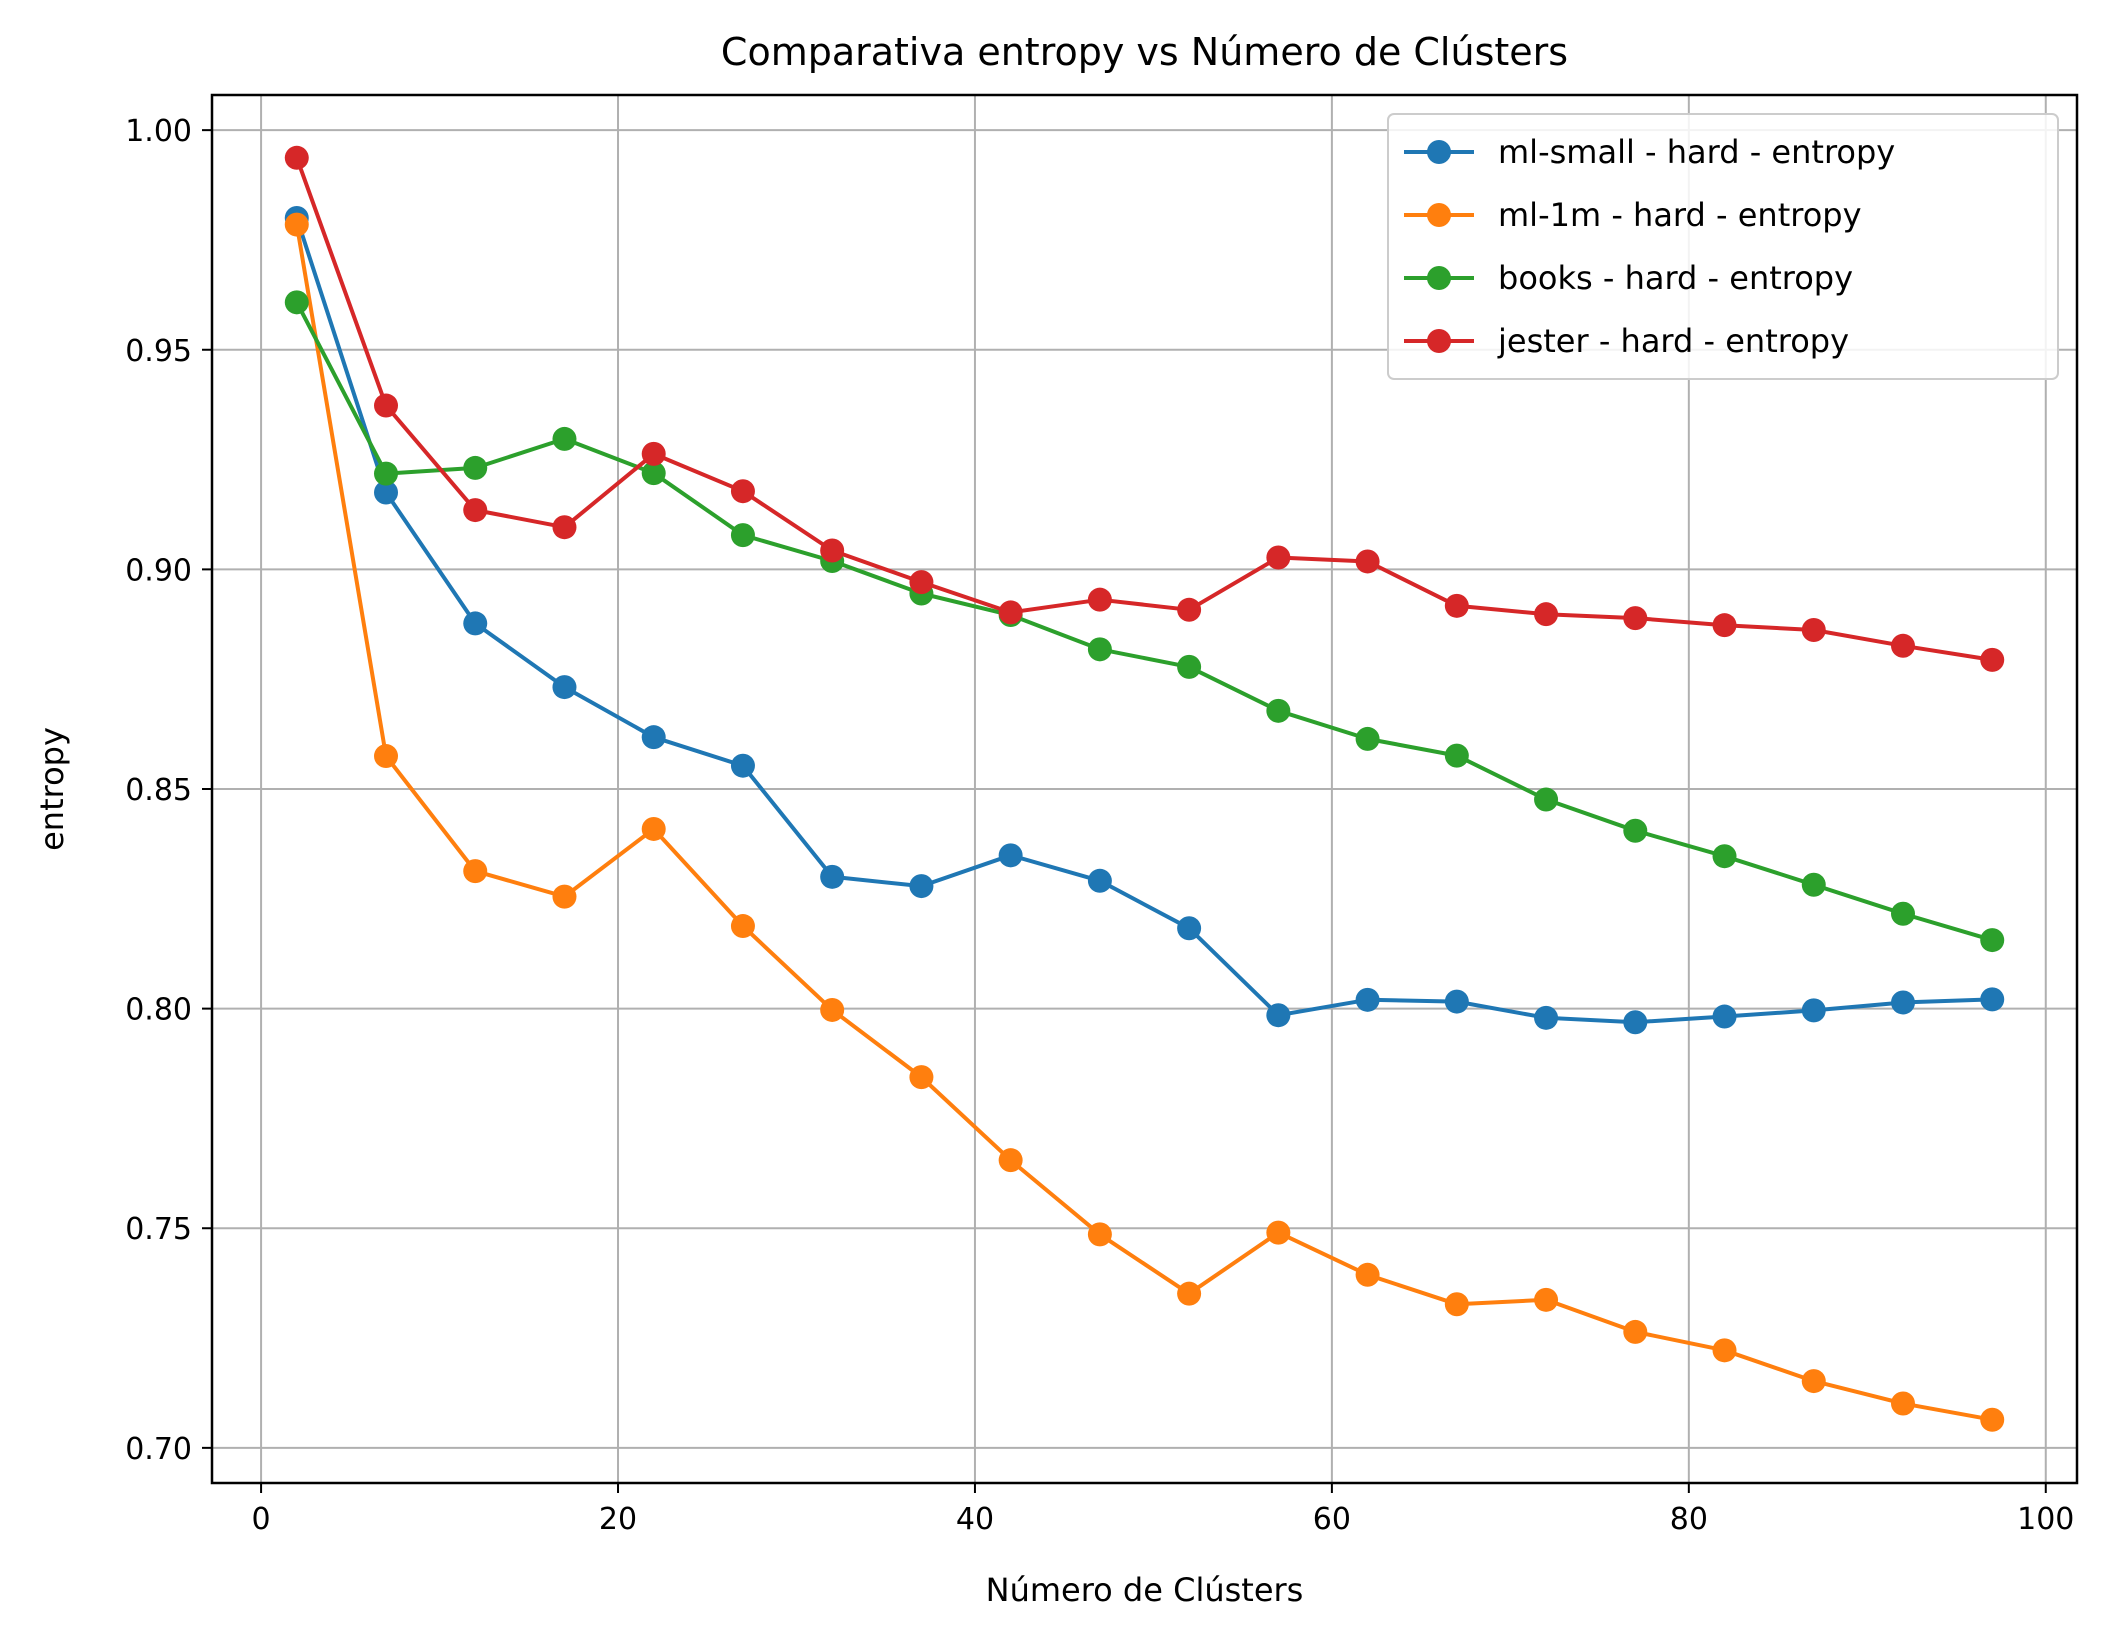 This screenshot has width=2109, height=1640. I want to click on legend-label: jester - hard - entropy, so click(1673, 341).